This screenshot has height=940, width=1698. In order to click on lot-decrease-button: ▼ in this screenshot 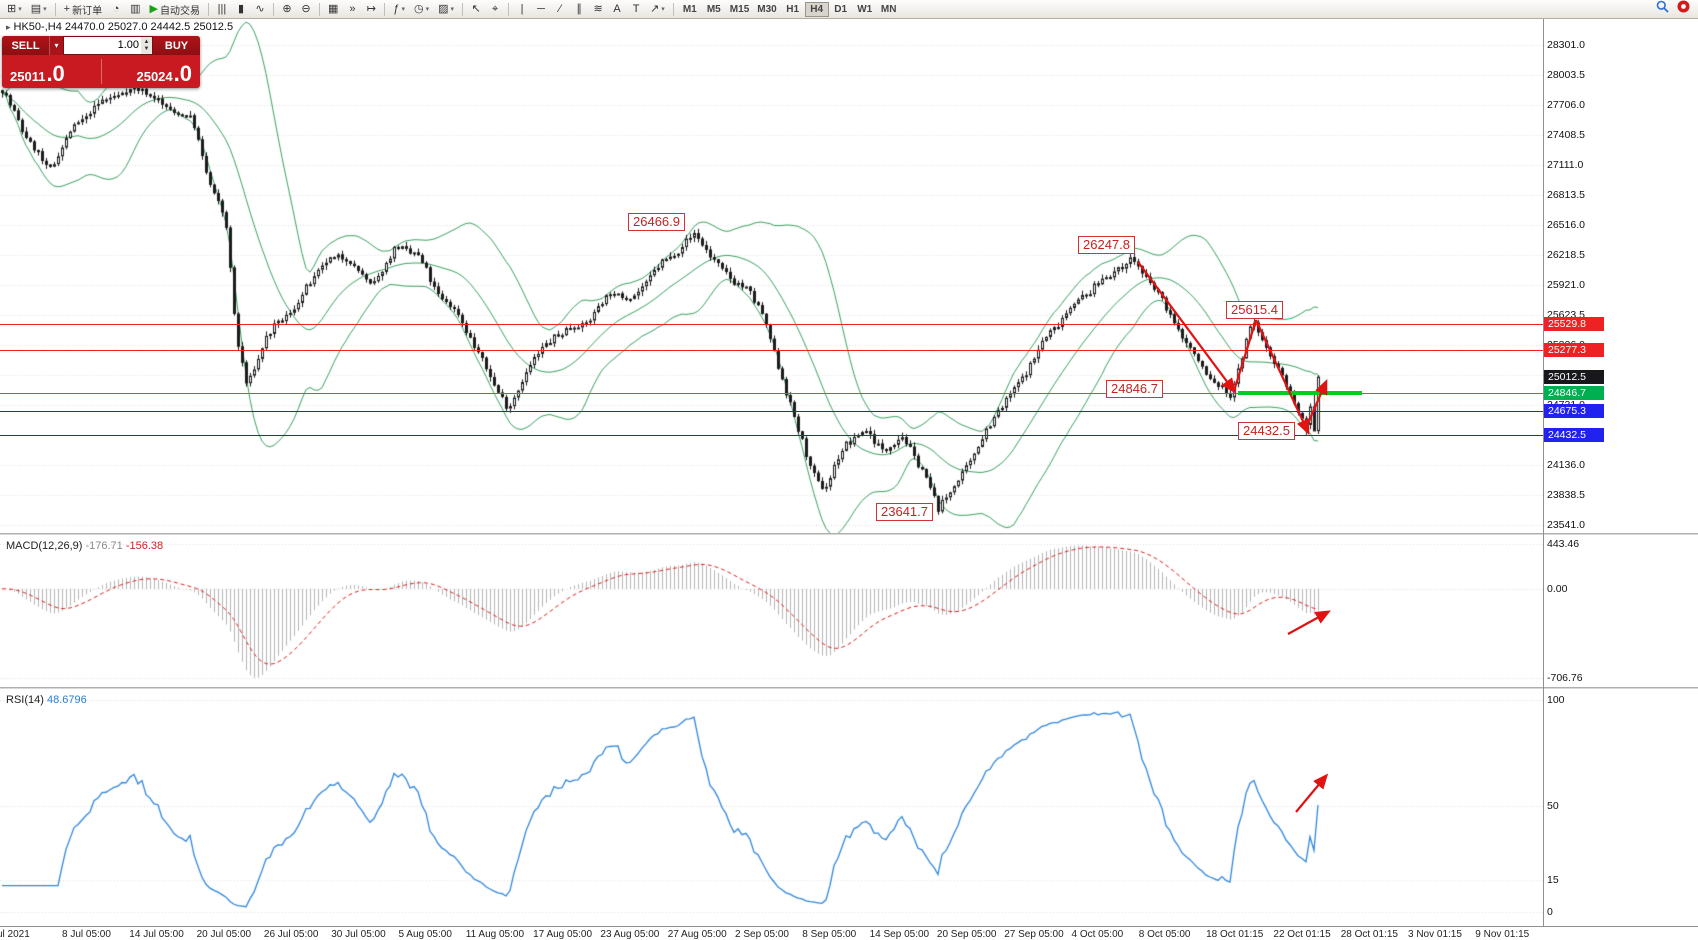, I will do `click(146, 48)`.